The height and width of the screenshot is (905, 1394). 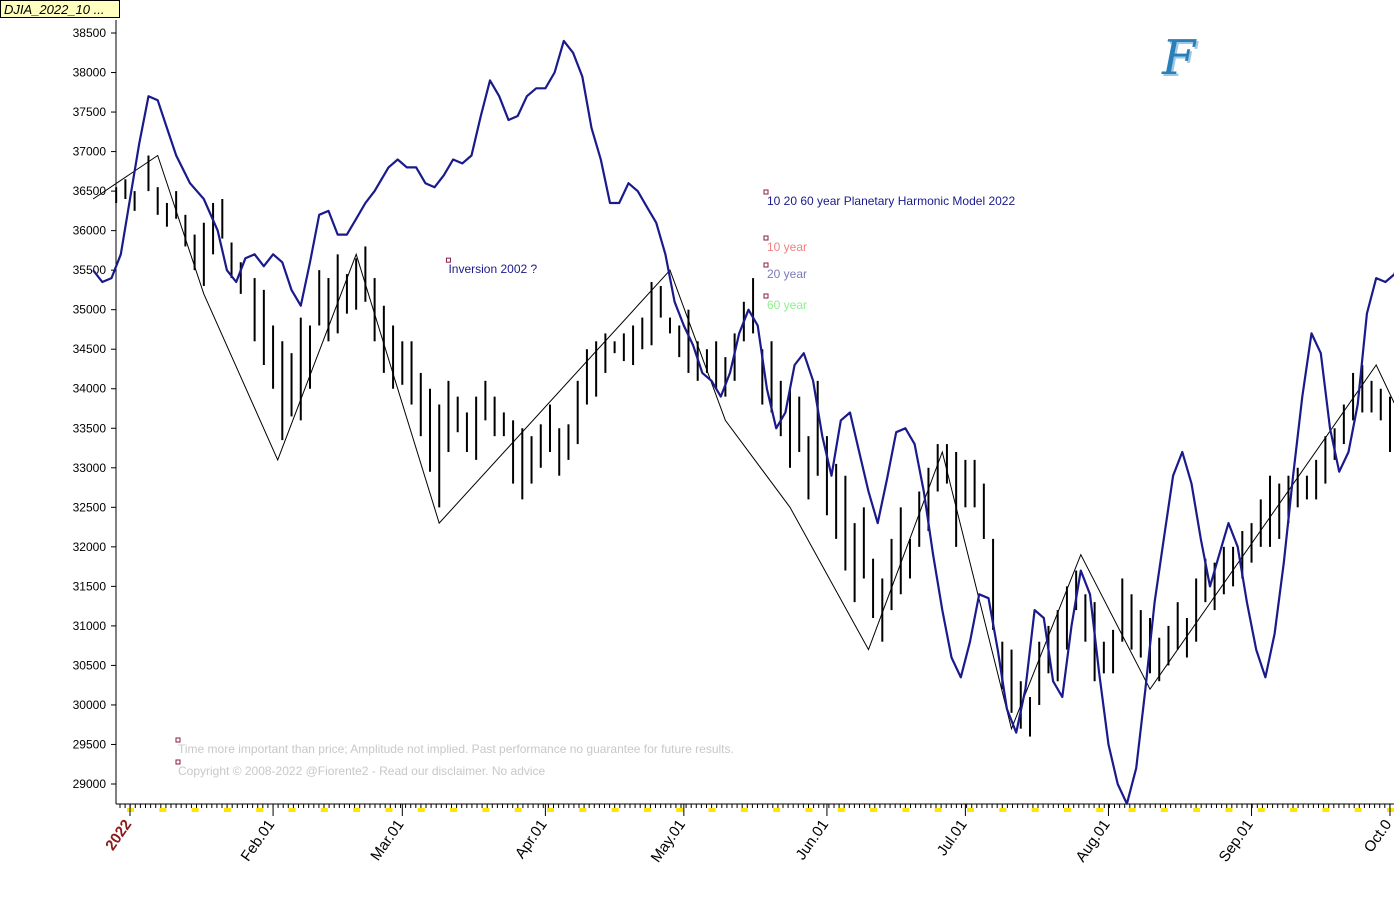 What do you see at coordinates (90, 626) in the screenshot?
I see `y-tick-label: 31000` at bounding box center [90, 626].